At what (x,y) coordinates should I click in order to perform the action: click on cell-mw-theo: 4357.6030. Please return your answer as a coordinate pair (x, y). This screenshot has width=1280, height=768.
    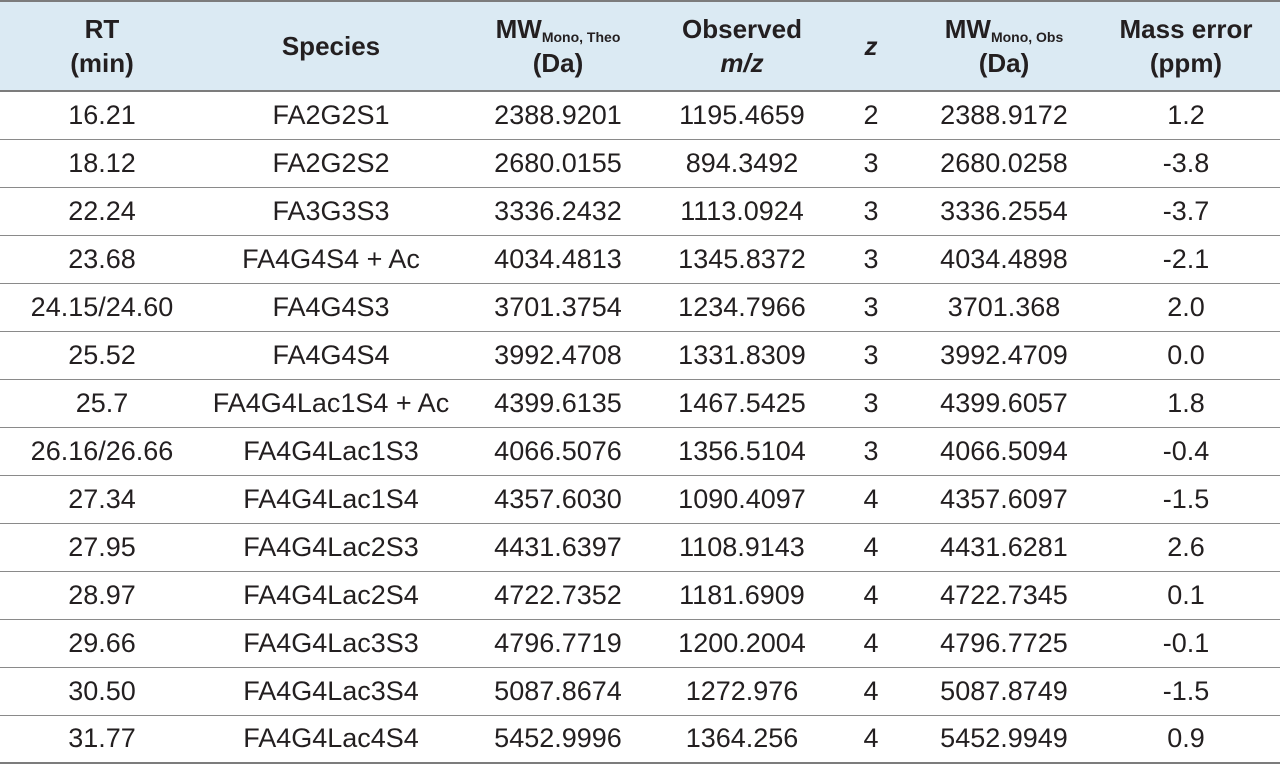
    Looking at the image, I should click on (558, 499).